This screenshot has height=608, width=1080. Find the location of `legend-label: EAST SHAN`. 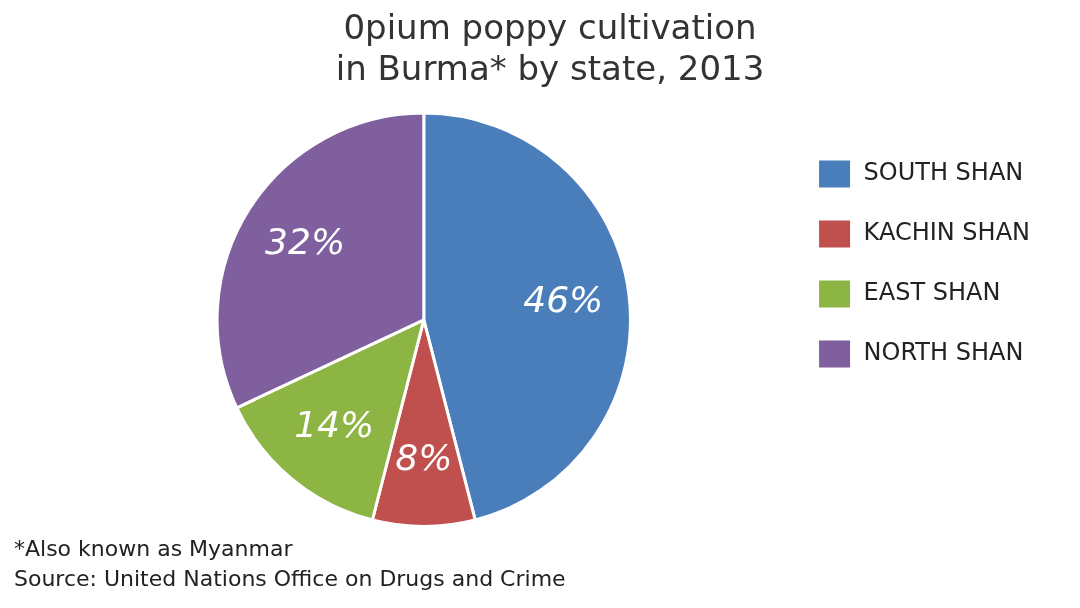

legend-label: EAST SHAN is located at coordinates (932, 292).